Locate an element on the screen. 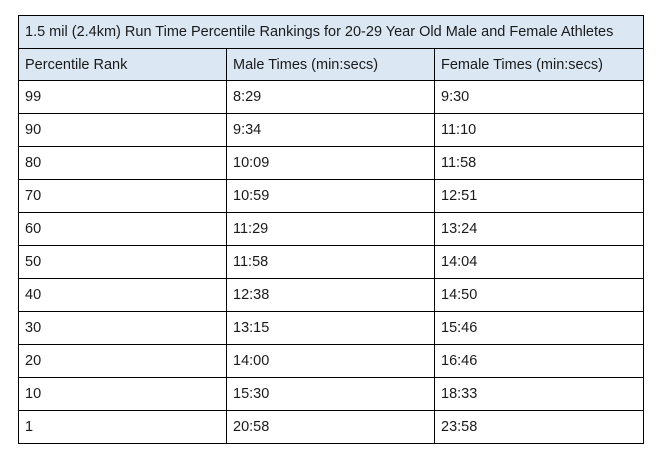 The width and height of the screenshot is (660, 460). table-row: 80 10:09 11:58 is located at coordinates (331, 163).